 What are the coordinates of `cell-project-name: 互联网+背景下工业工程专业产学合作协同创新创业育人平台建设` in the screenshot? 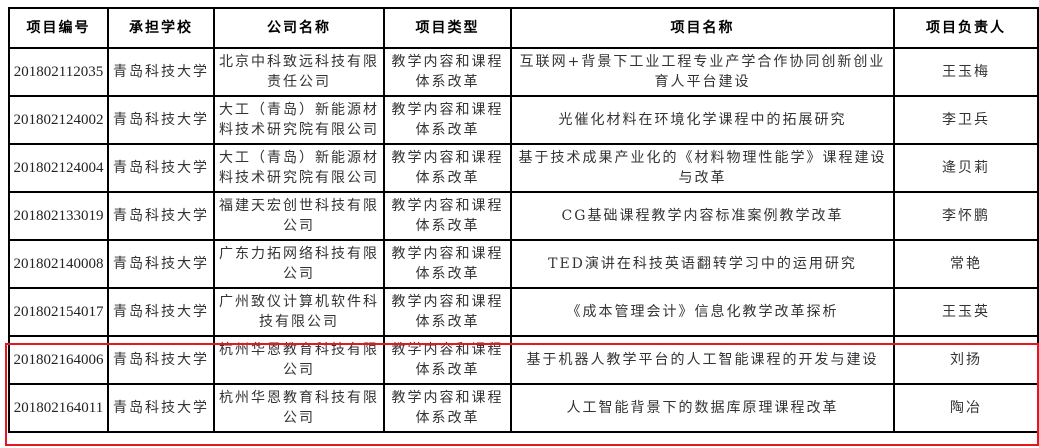 It's located at (702, 72).